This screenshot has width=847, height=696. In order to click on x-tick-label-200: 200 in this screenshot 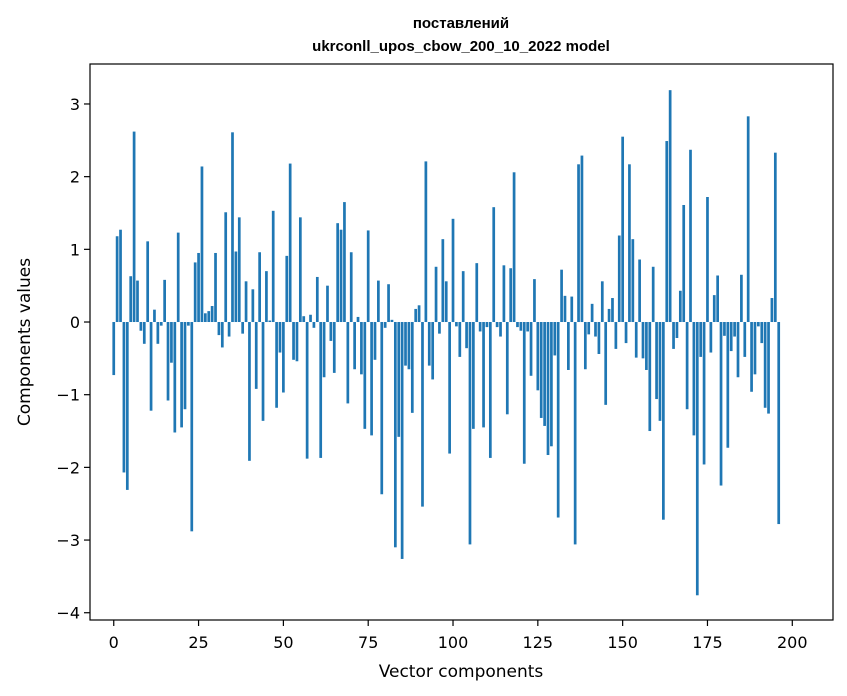, I will do `click(792, 642)`.